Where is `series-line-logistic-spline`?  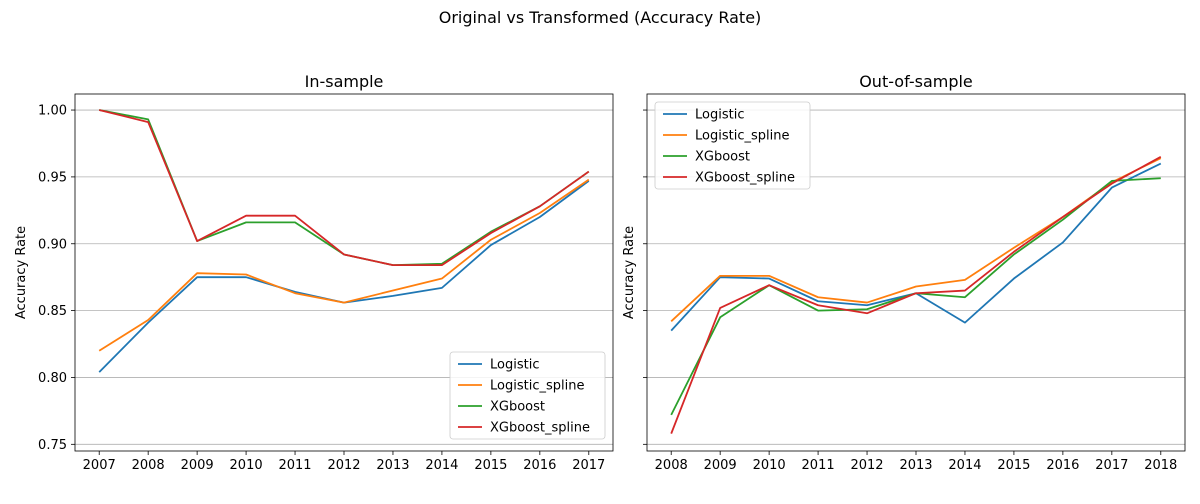 series-line-logistic-spline is located at coordinates (344, 265).